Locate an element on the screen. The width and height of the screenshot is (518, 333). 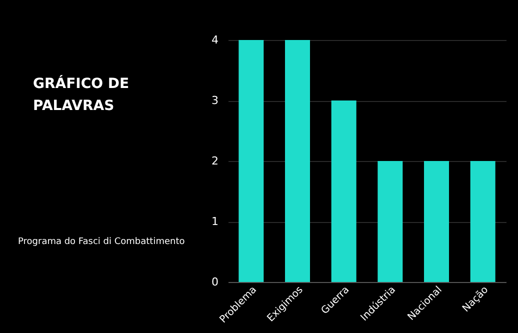
y-tick-label: 0 is located at coordinates (215, 282).